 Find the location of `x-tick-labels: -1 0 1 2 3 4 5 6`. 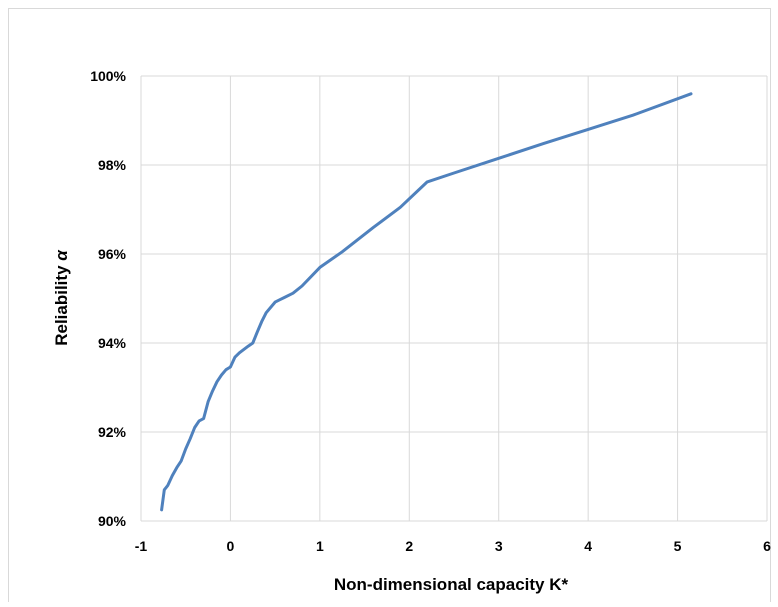

x-tick-labels: -1 0 1 2 3 4 5 6 is located at coordinates (453, 546).